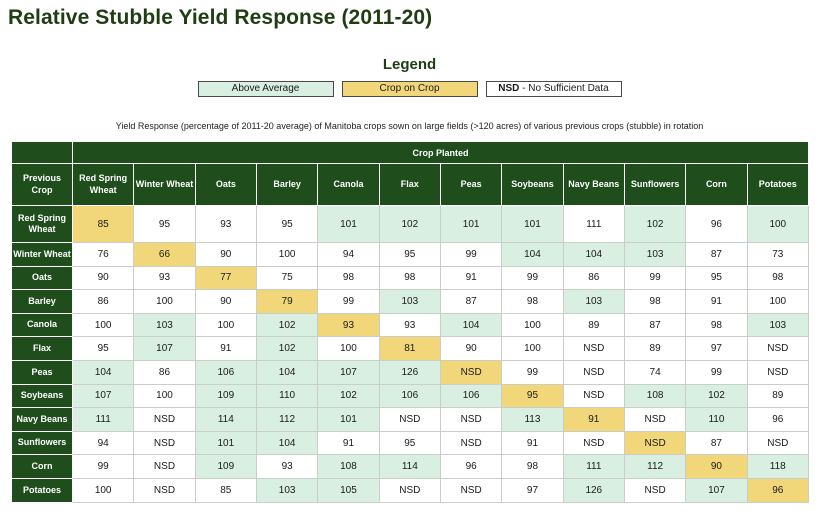  What do you see at coordinates (409, 89) in the screenshot?
I see `legend-crop-on-crop: Crop on Crop` at bounding box center [409, 89].